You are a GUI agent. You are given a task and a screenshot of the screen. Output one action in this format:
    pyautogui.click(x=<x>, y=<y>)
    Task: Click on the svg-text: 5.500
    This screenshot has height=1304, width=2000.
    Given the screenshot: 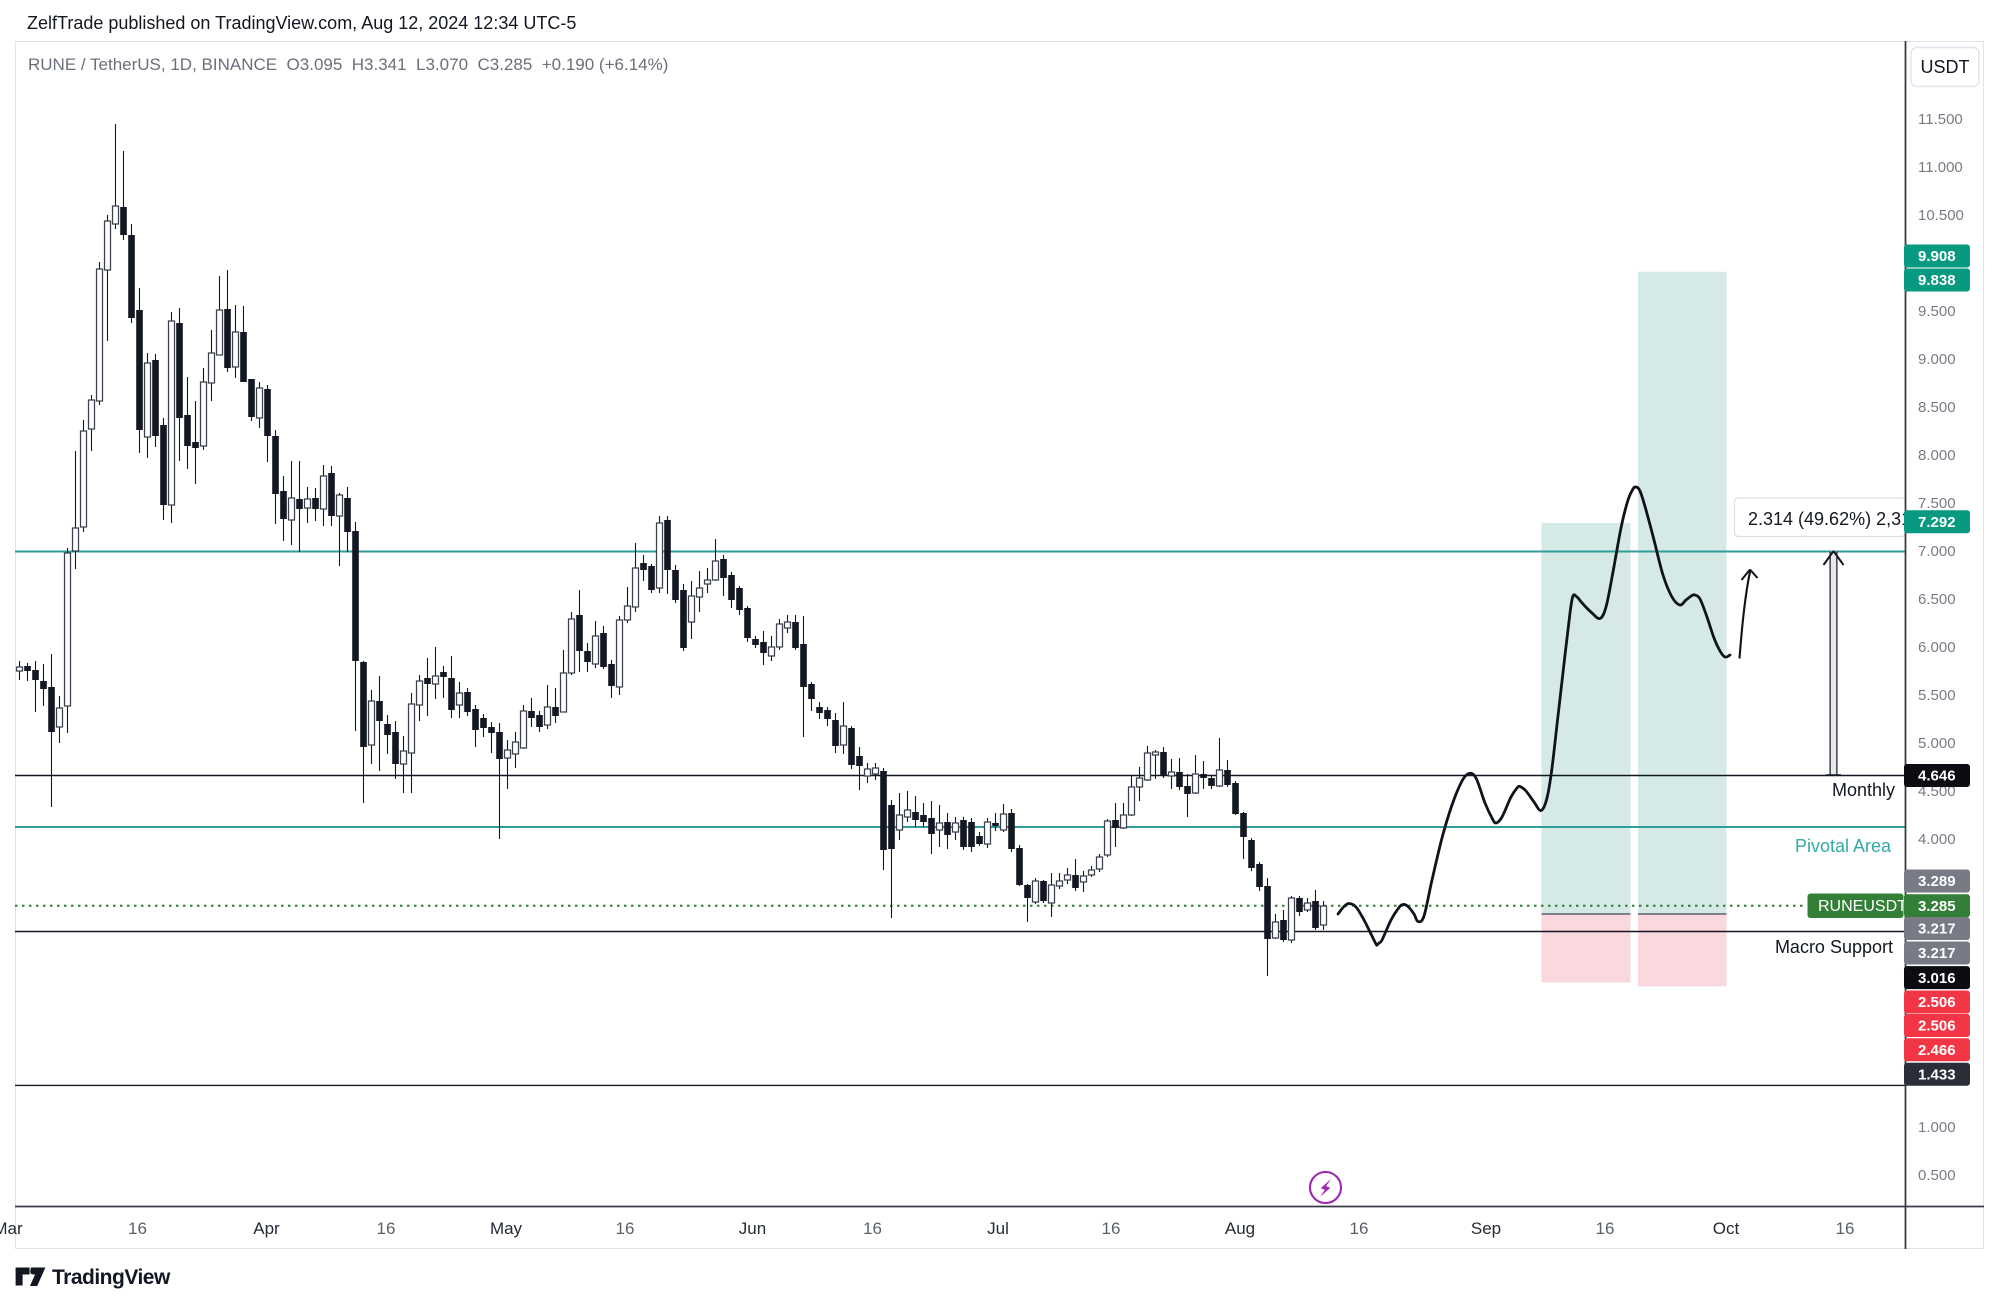 What is the action you would take?
    pyautogui.click(x=1937, y=695)
    